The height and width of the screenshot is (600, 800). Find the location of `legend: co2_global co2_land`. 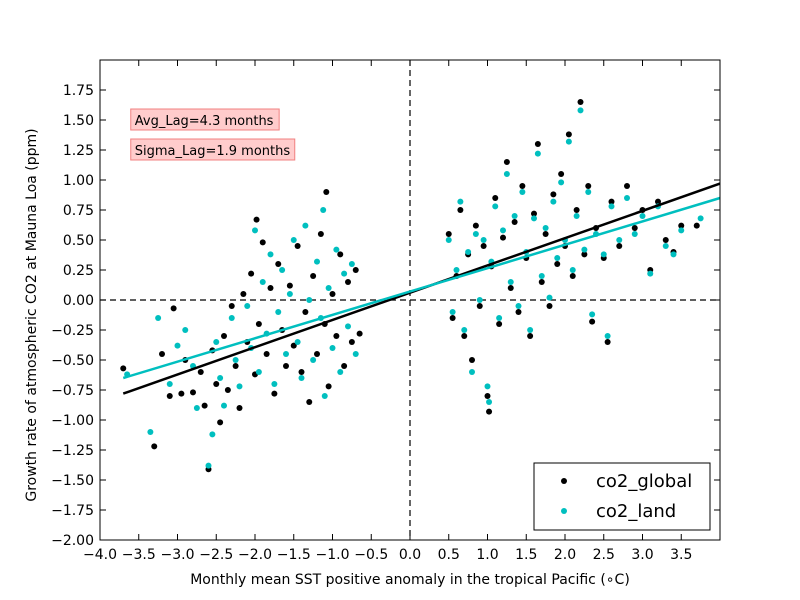

legend: co2_global co2_land is located at coordinates (622, 496).